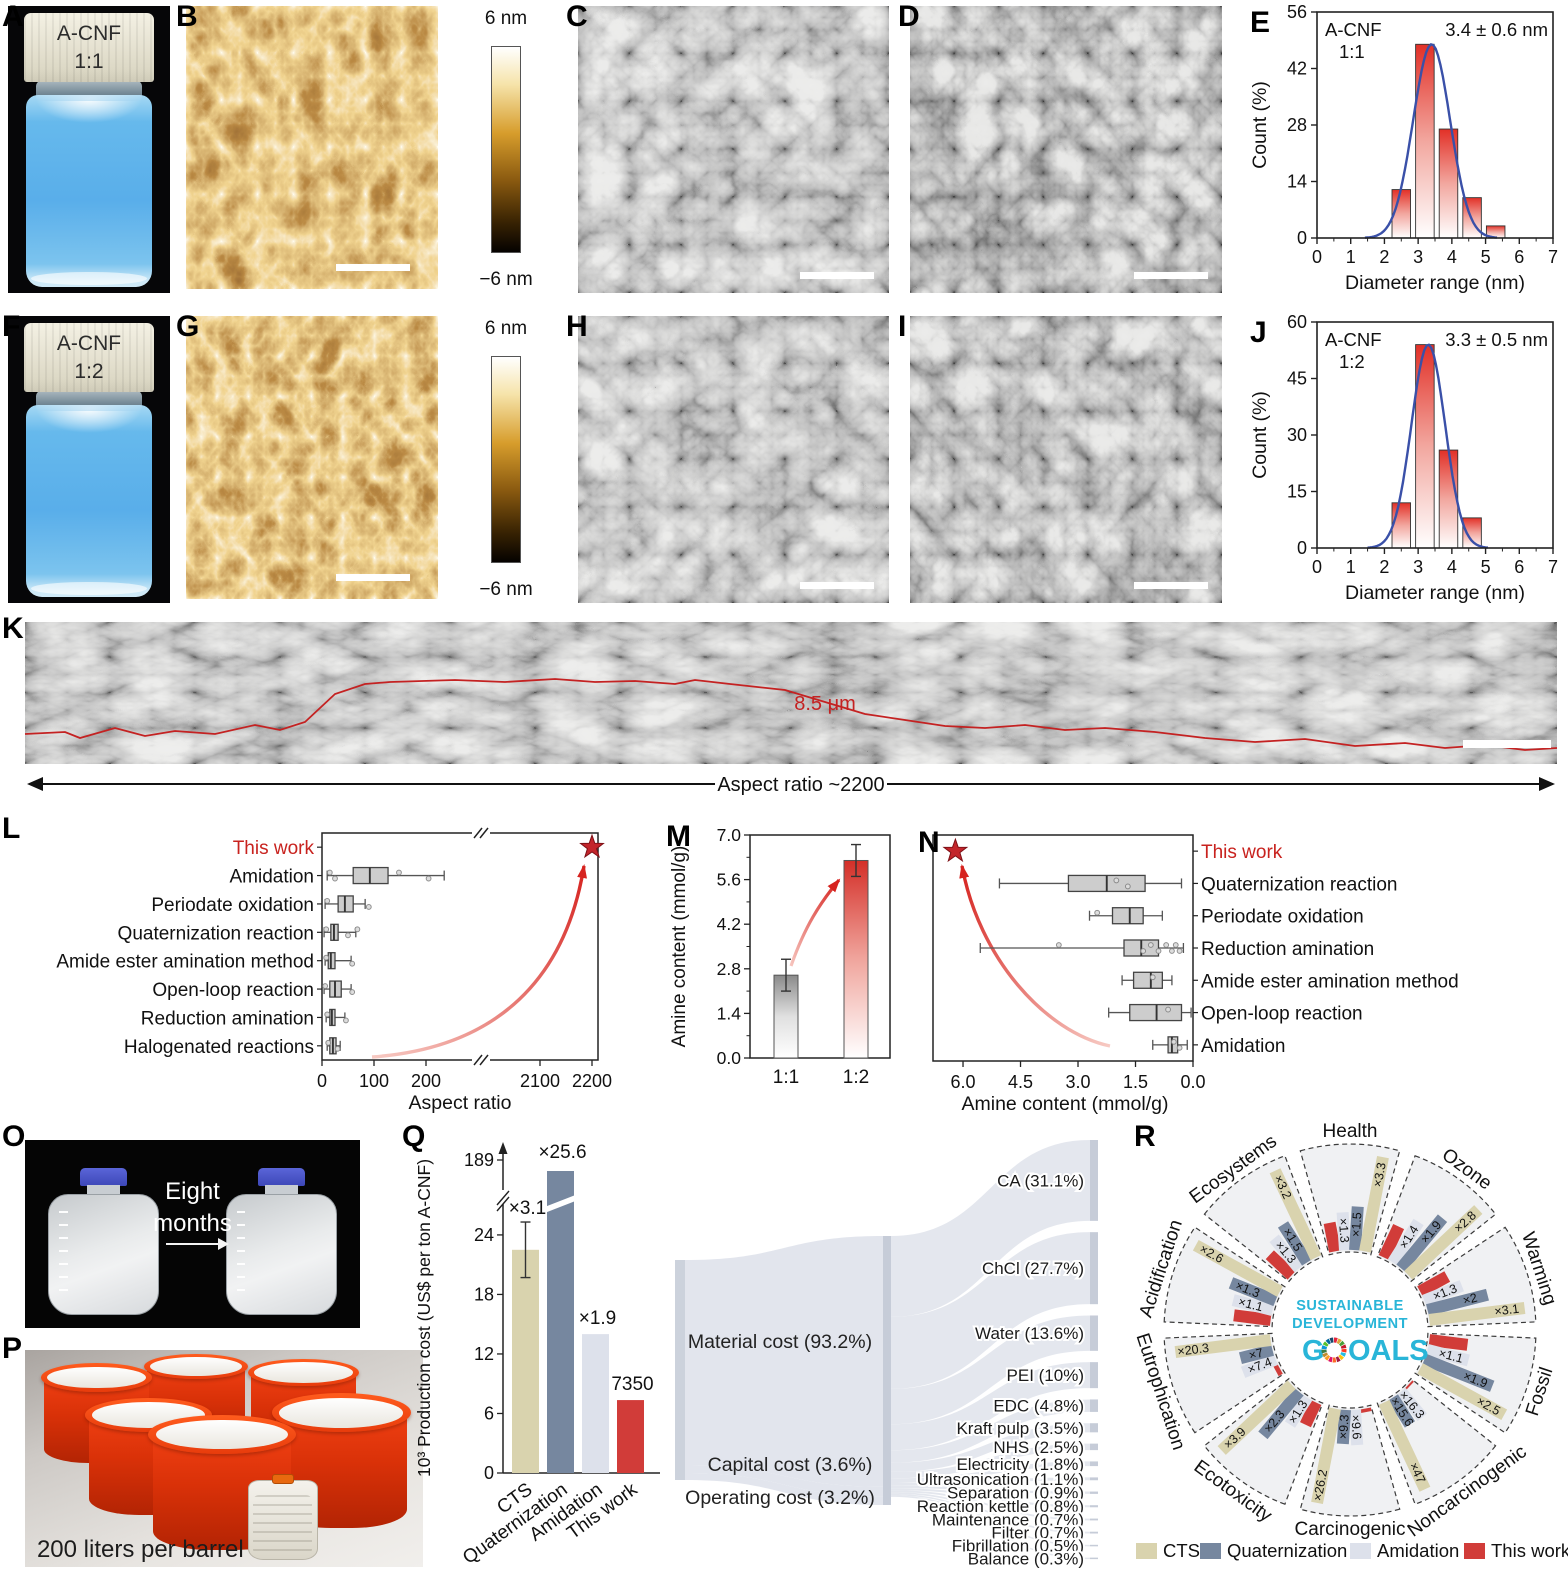 The image size is (1568, 1569). Describe the element at coordinates (1297, 435) in the screenshot. I see `svg-text: 30` at that location.